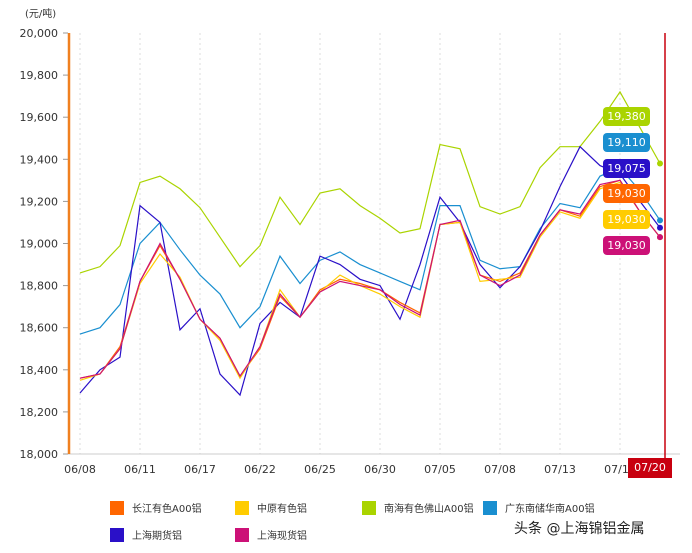  Describe the element at coordinates (80, 469) in the screenshot. I see `x-tick-label: 06/08` at that location.